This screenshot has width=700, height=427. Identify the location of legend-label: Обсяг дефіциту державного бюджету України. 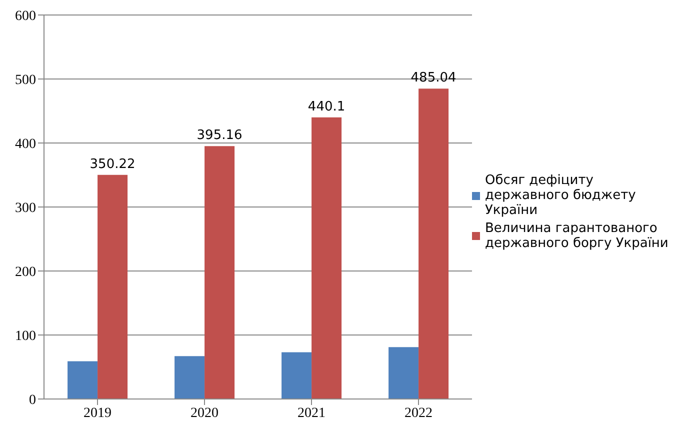
(561, 195).